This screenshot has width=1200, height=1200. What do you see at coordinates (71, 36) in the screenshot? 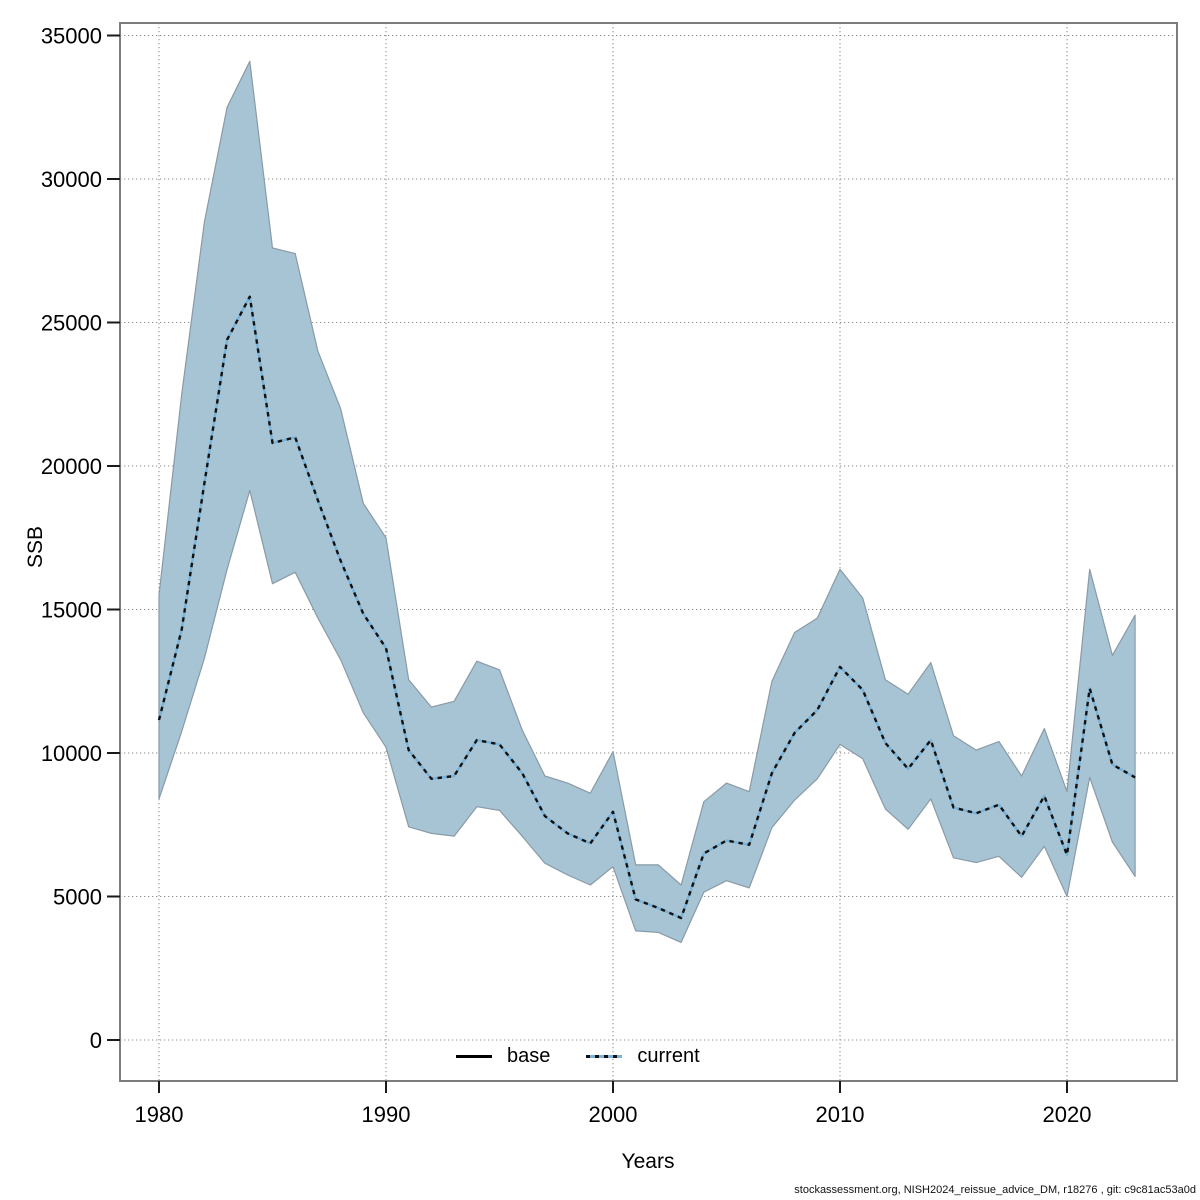
I see `y-tick-label: 35000` at bounding box center [71, 36].